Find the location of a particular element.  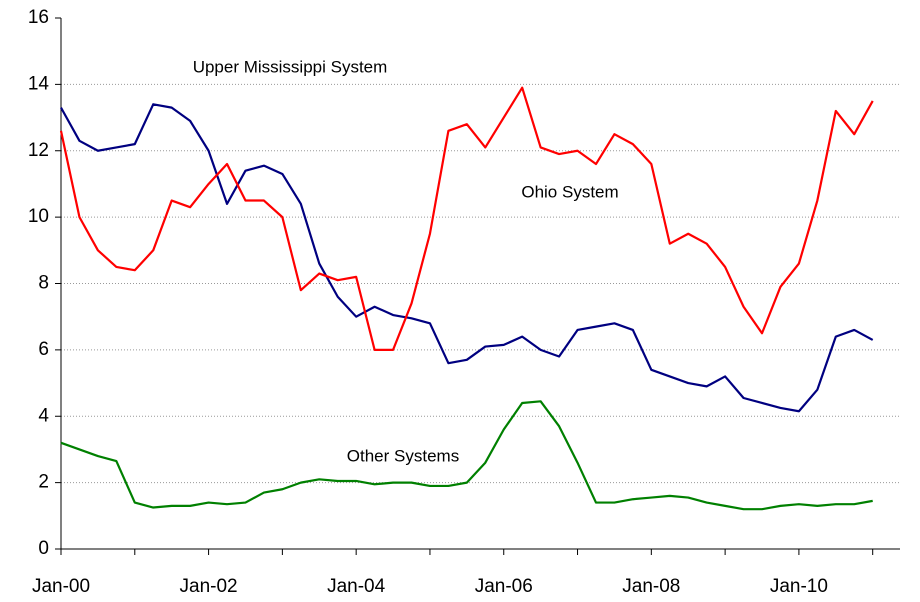

x-tick-label: Jan-10 is located at coordinates (799, 586).